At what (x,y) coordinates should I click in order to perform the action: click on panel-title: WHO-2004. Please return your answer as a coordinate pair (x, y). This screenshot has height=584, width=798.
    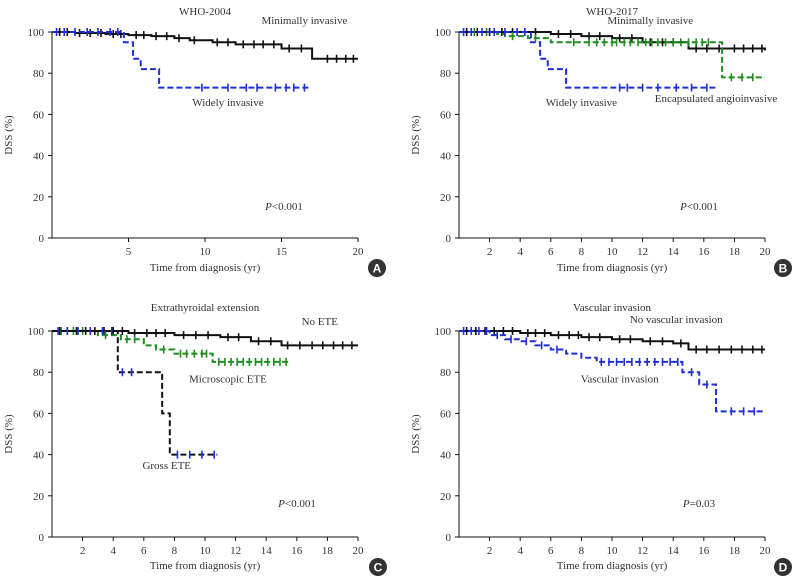
    Looking at the image, I should click on (205, 12).